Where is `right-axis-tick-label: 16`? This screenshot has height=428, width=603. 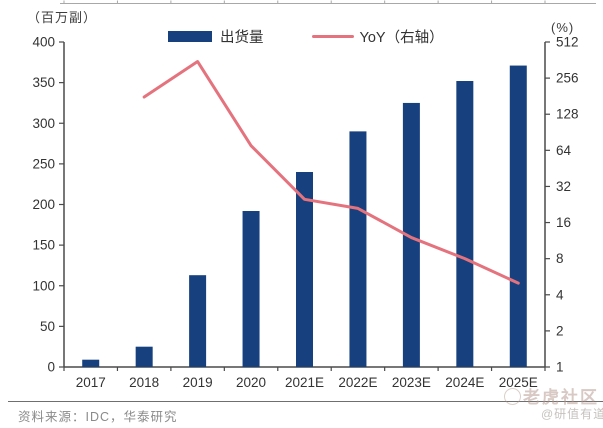 right-axis-tick-label: 16 is located at coordinates (563, 222).